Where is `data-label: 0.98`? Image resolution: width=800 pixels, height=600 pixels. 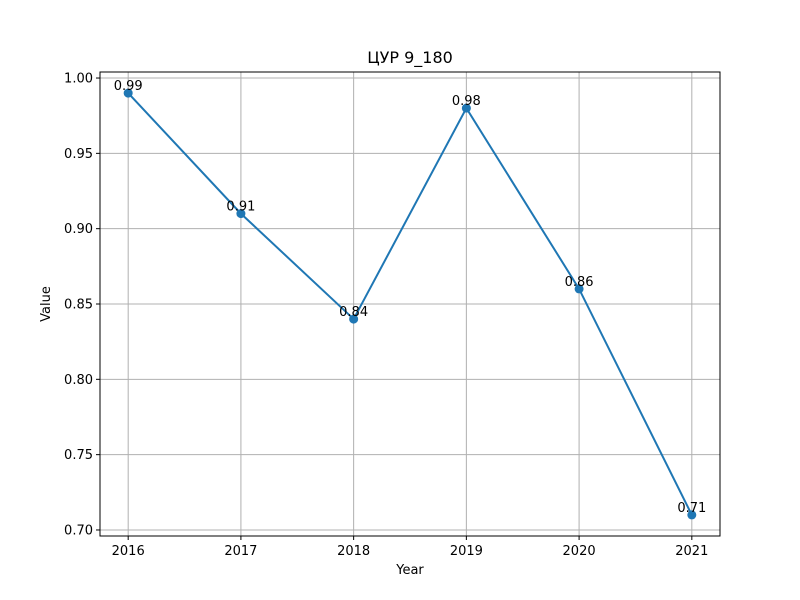
data-label: 0.98 is located at coordinates (466, 101).